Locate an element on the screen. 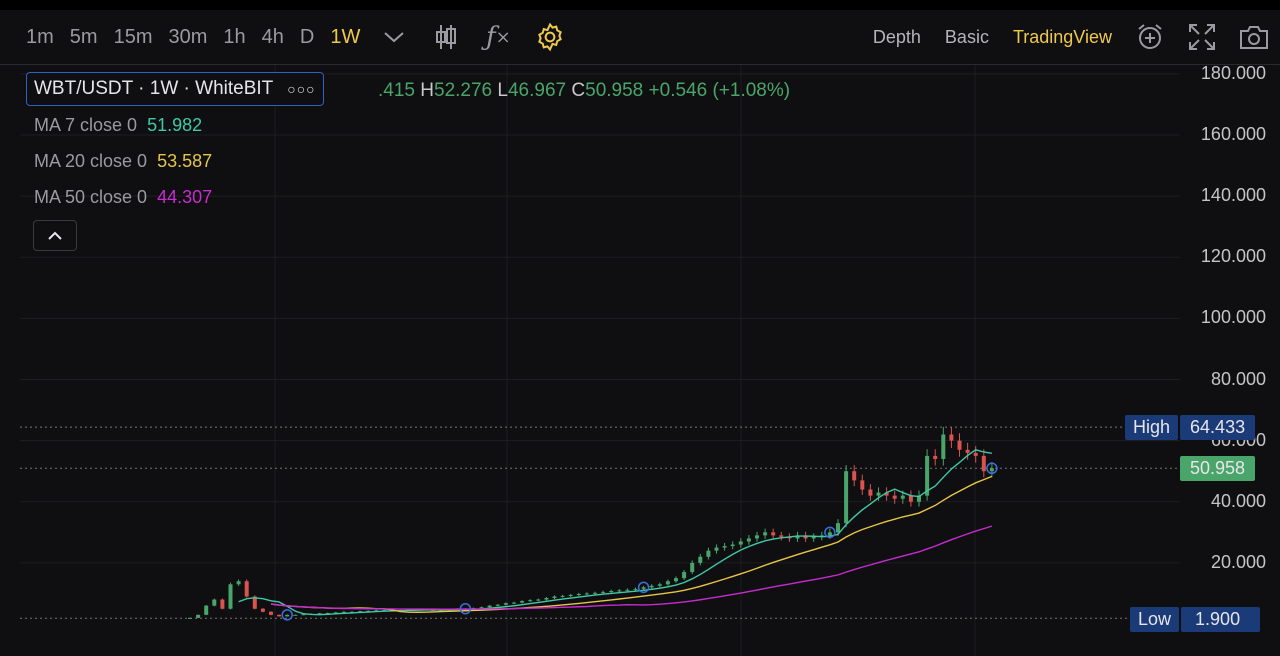 The height and width of the screenshot is (656, 1280). price-axis-label: 120.000 is located at coordinates (1233, 256).